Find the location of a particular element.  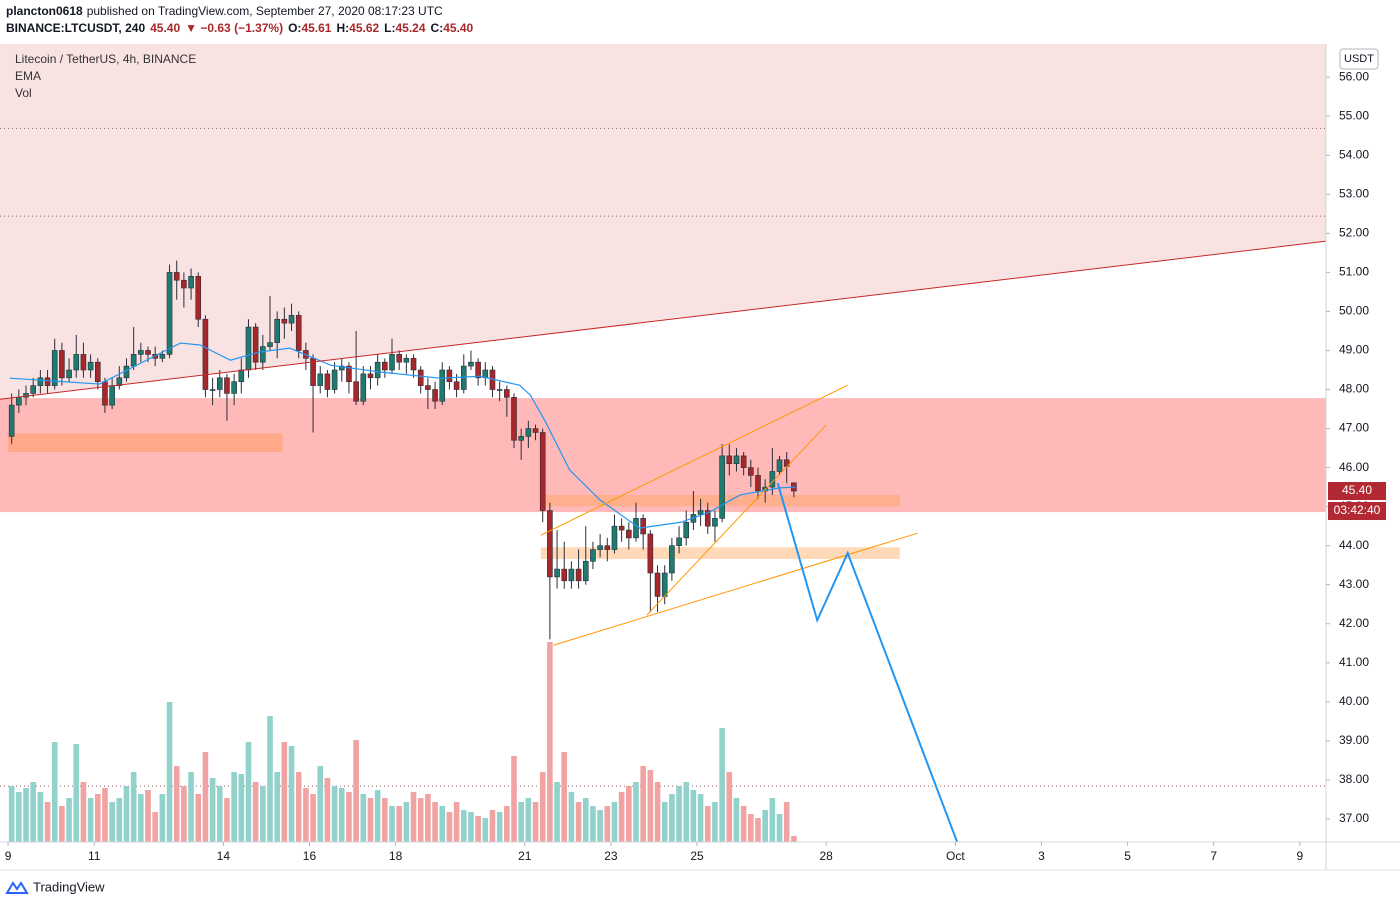

legend: Litecoin / TetherUS, 4h, BINANCE EMA Vol is located at coordinates (105, 76).